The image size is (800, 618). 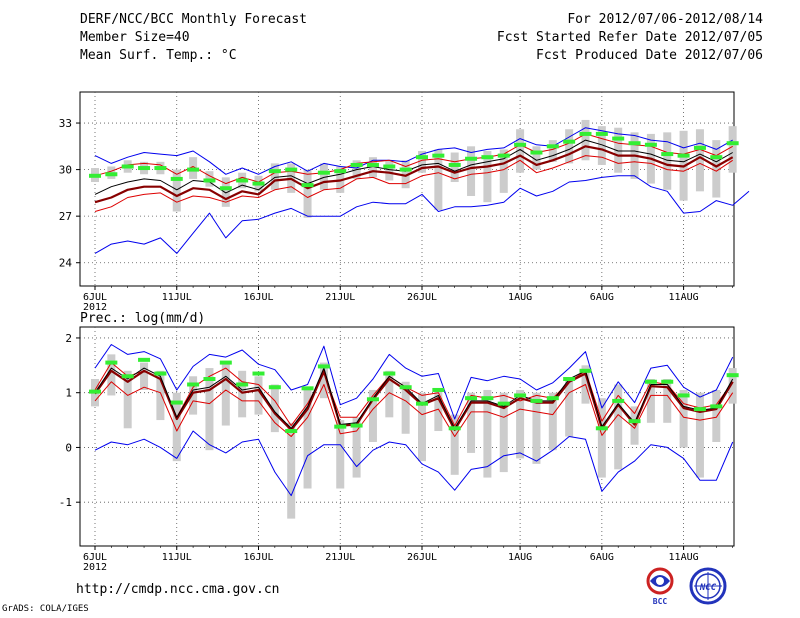 I want to click on y-tick-label: 2, so click(x=68, y=338).